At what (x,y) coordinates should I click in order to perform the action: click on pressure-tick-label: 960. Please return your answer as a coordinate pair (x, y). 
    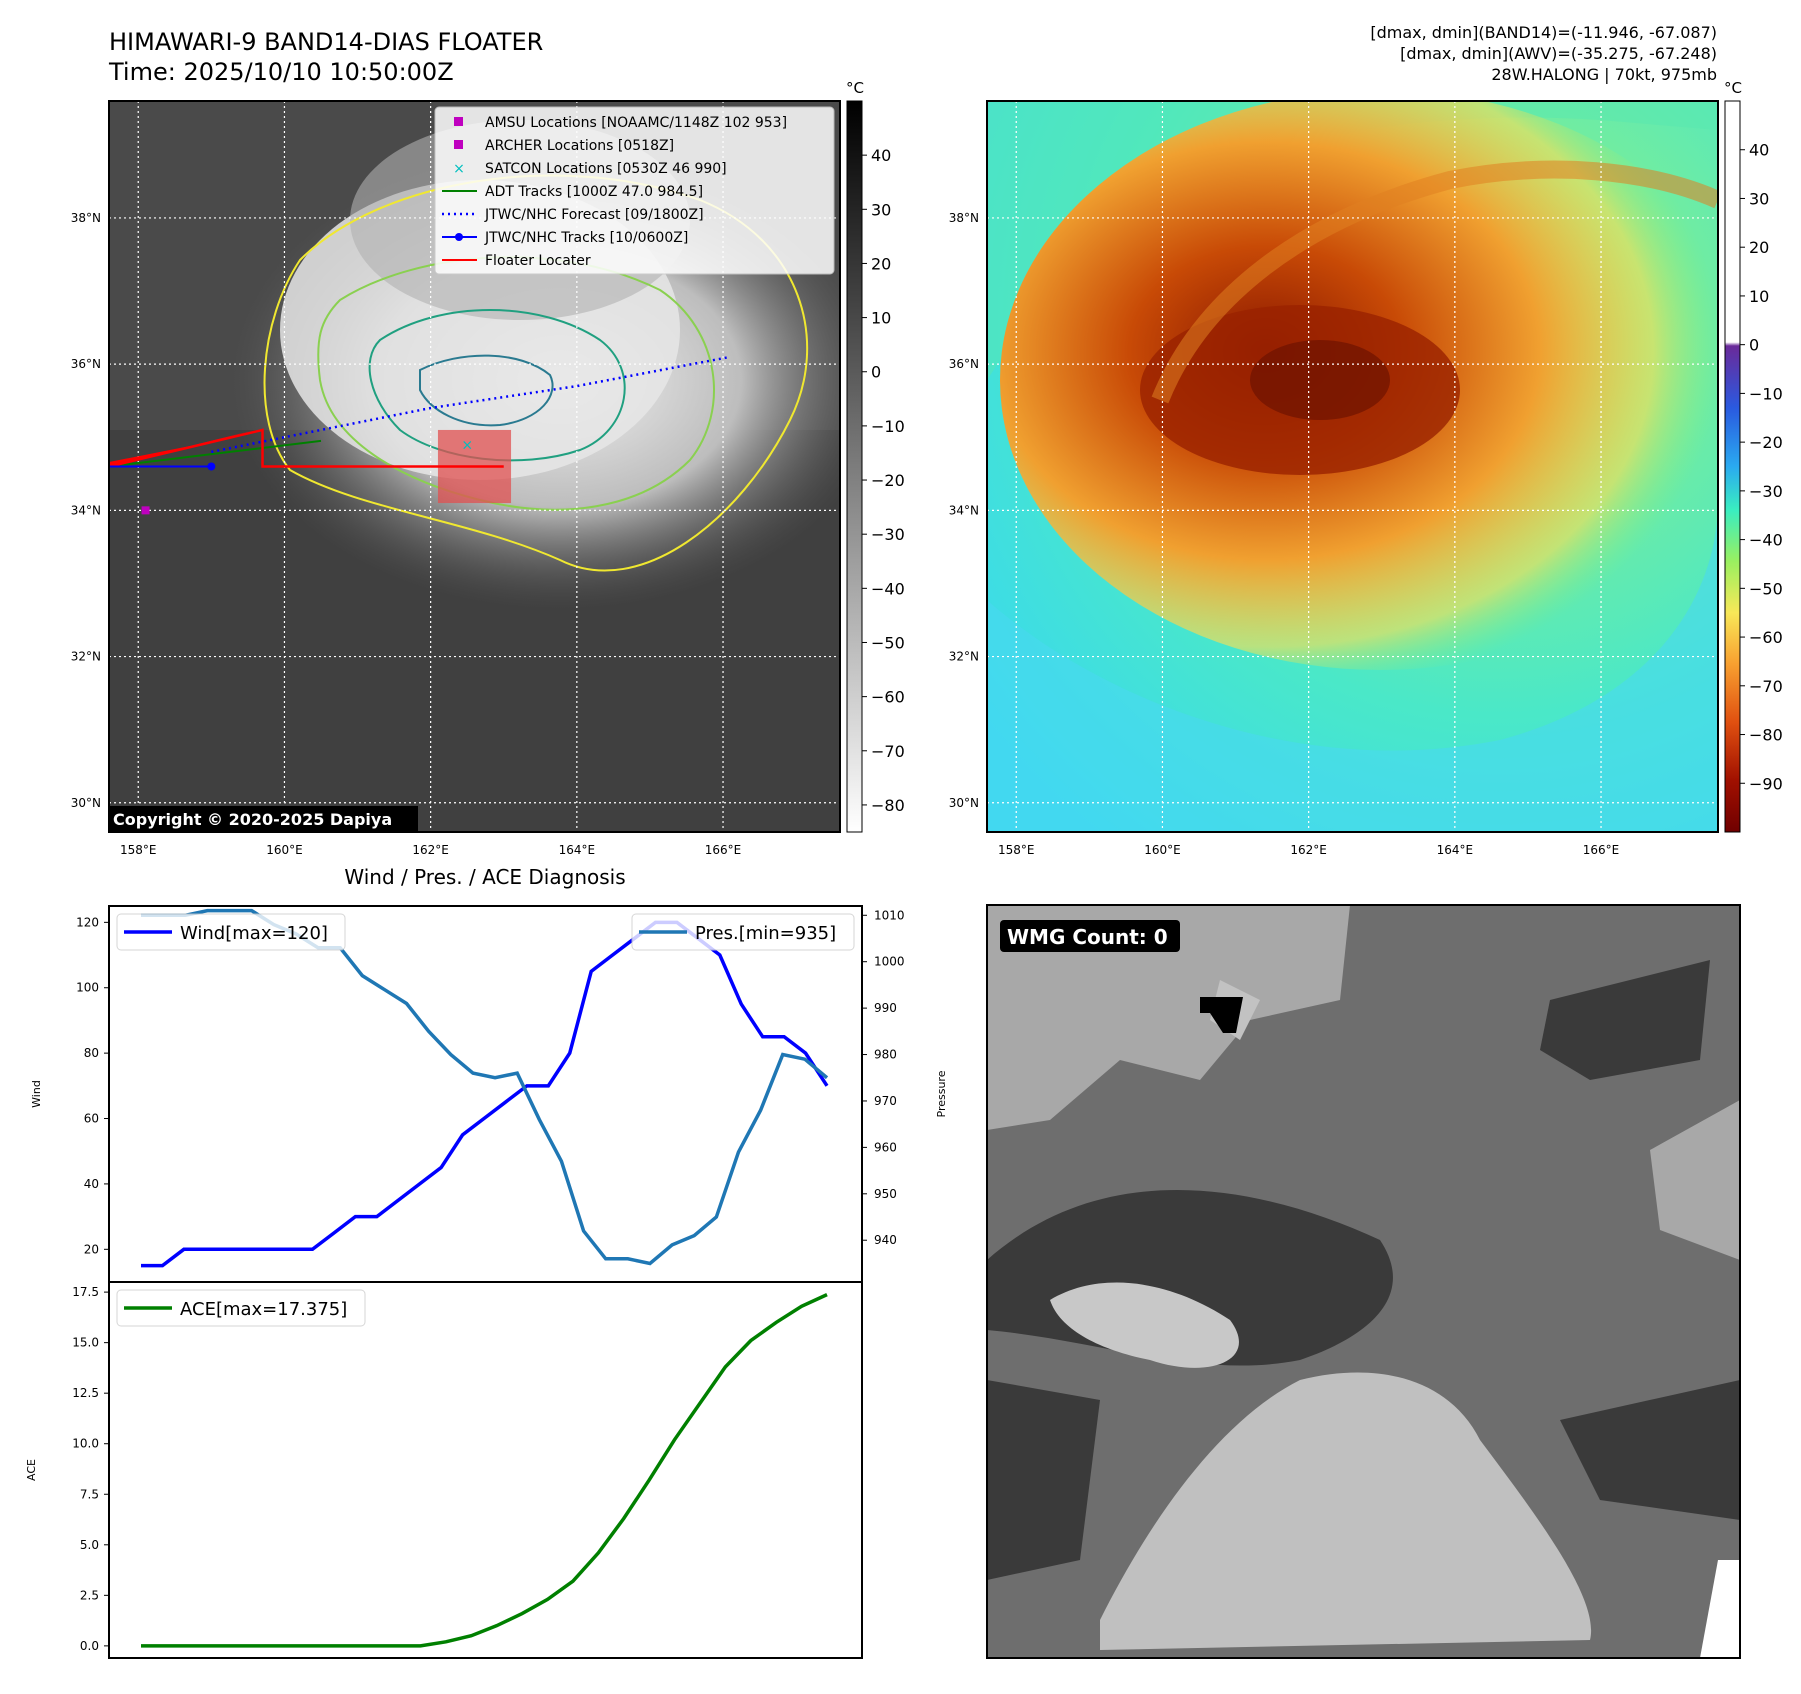
    Looking at the image, I should click on (885, 1147).